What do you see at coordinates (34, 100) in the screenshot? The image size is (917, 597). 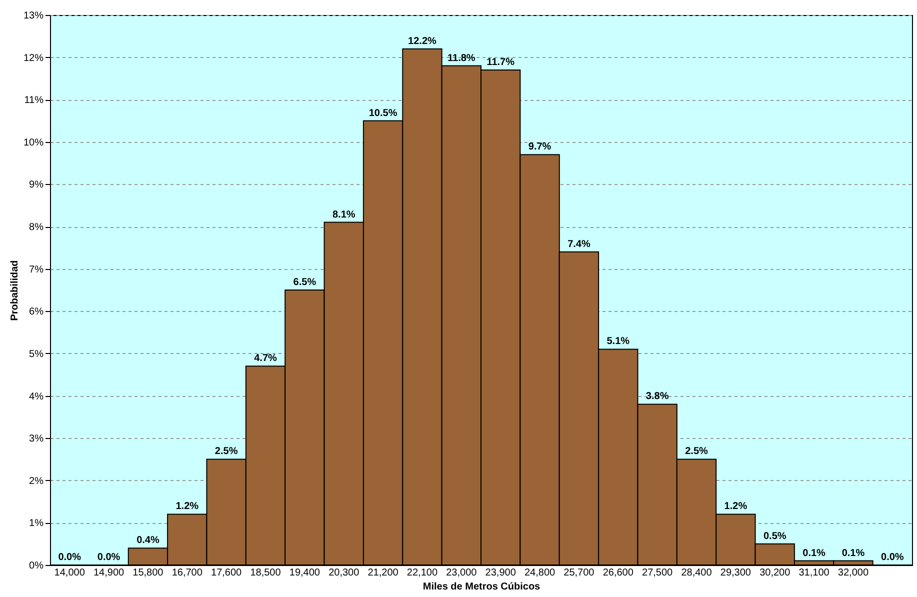 I see `y-tick-label: 11%` at bounding box center [34, 100].